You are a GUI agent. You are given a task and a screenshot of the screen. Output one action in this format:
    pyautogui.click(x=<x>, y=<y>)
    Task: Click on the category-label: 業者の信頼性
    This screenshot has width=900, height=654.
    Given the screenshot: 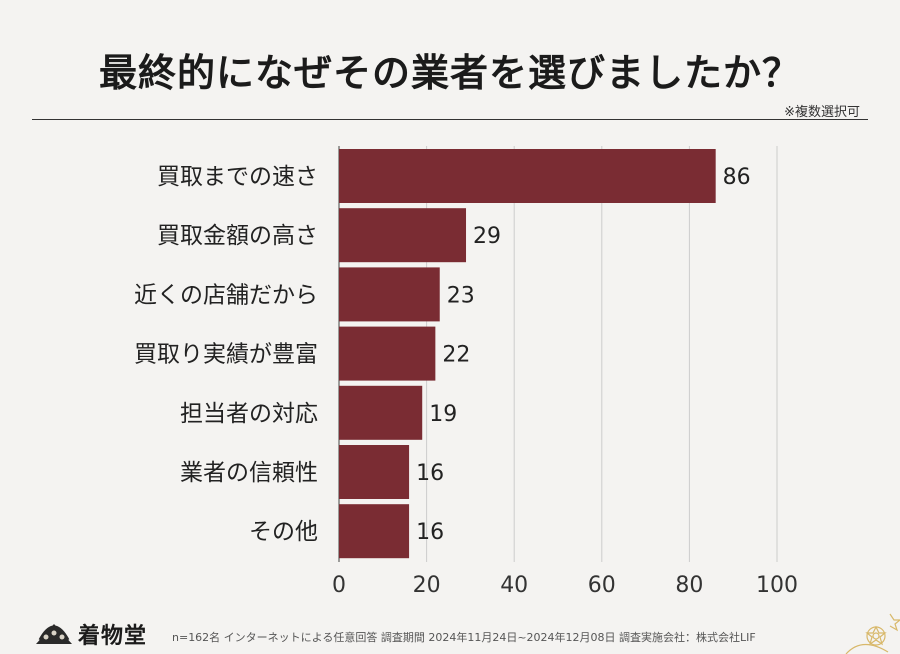 What is the action you would take?
    pyautogui.click(x=249, y=473)
    